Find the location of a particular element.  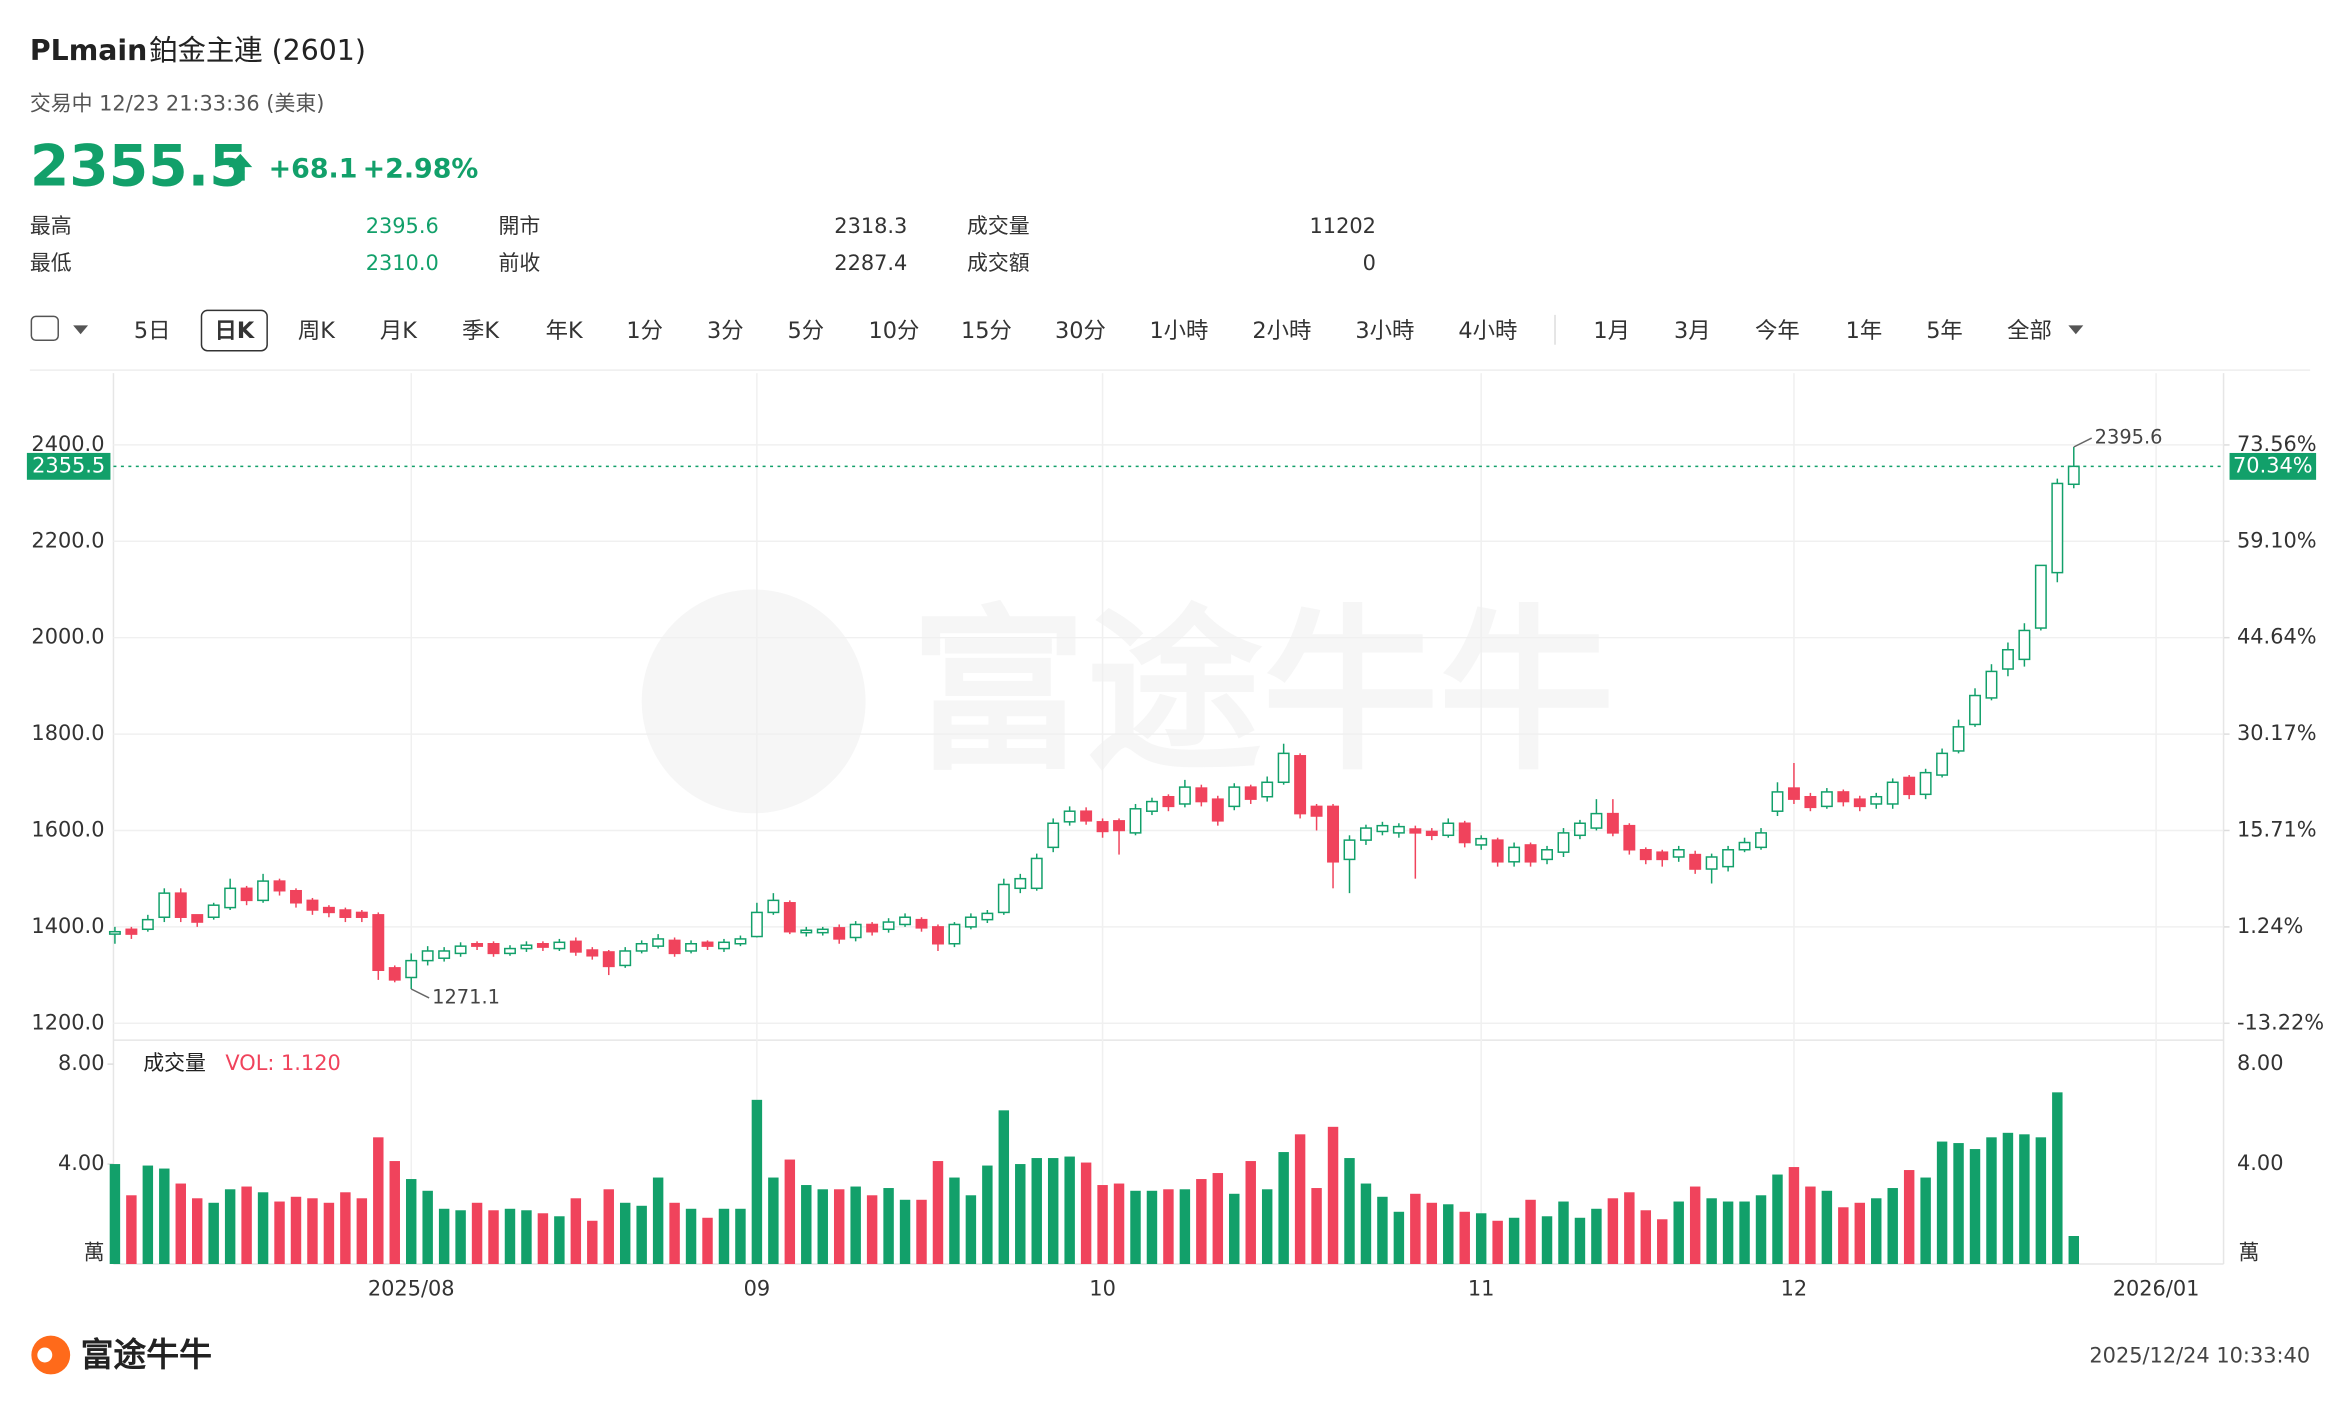

watermark-text: 富途牛牛 is located at coordinates (1262, 692).